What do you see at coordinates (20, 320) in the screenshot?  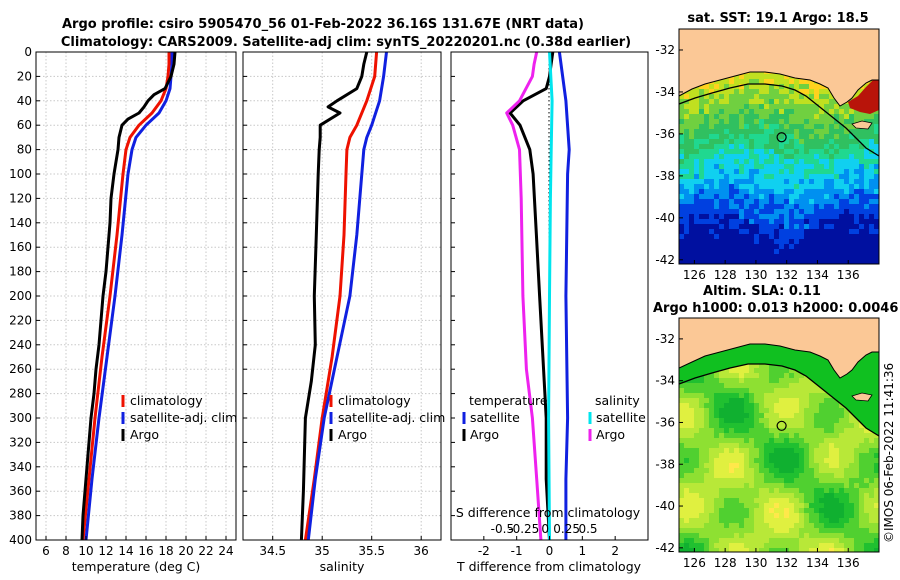 I see `y-tick-label: 220` at bounding box center [20, 320].